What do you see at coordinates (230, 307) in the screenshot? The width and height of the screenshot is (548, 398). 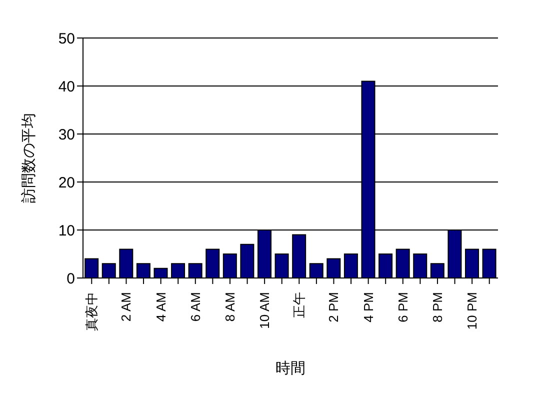 I see `x-tick-label: 8 AM` at bounding box center [230, 307].